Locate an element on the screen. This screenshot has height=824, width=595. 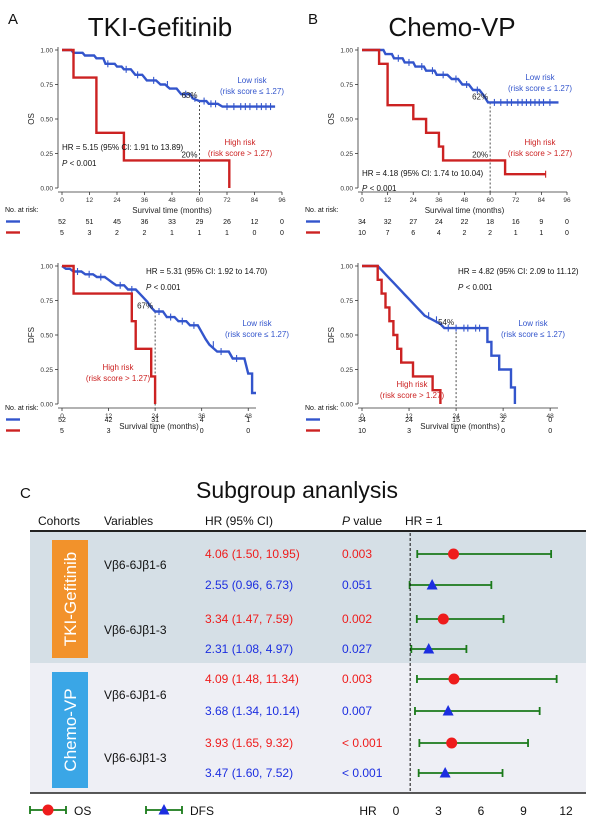
risk-table-cell: 33 is located at coordinates (172, 222).